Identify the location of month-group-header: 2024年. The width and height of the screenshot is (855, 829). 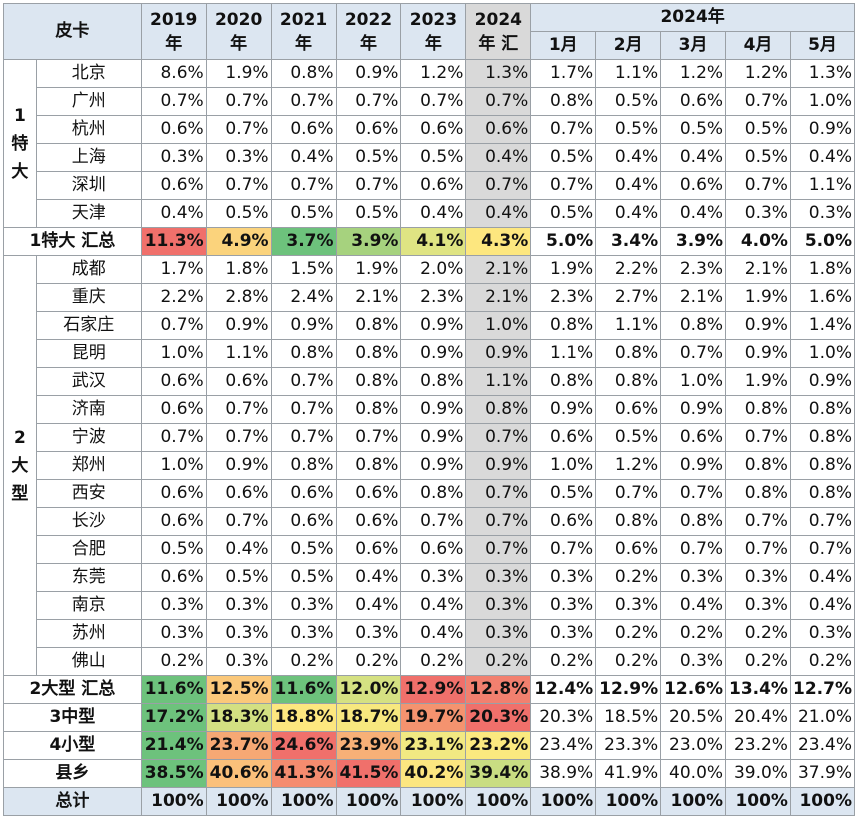
(692, 17).